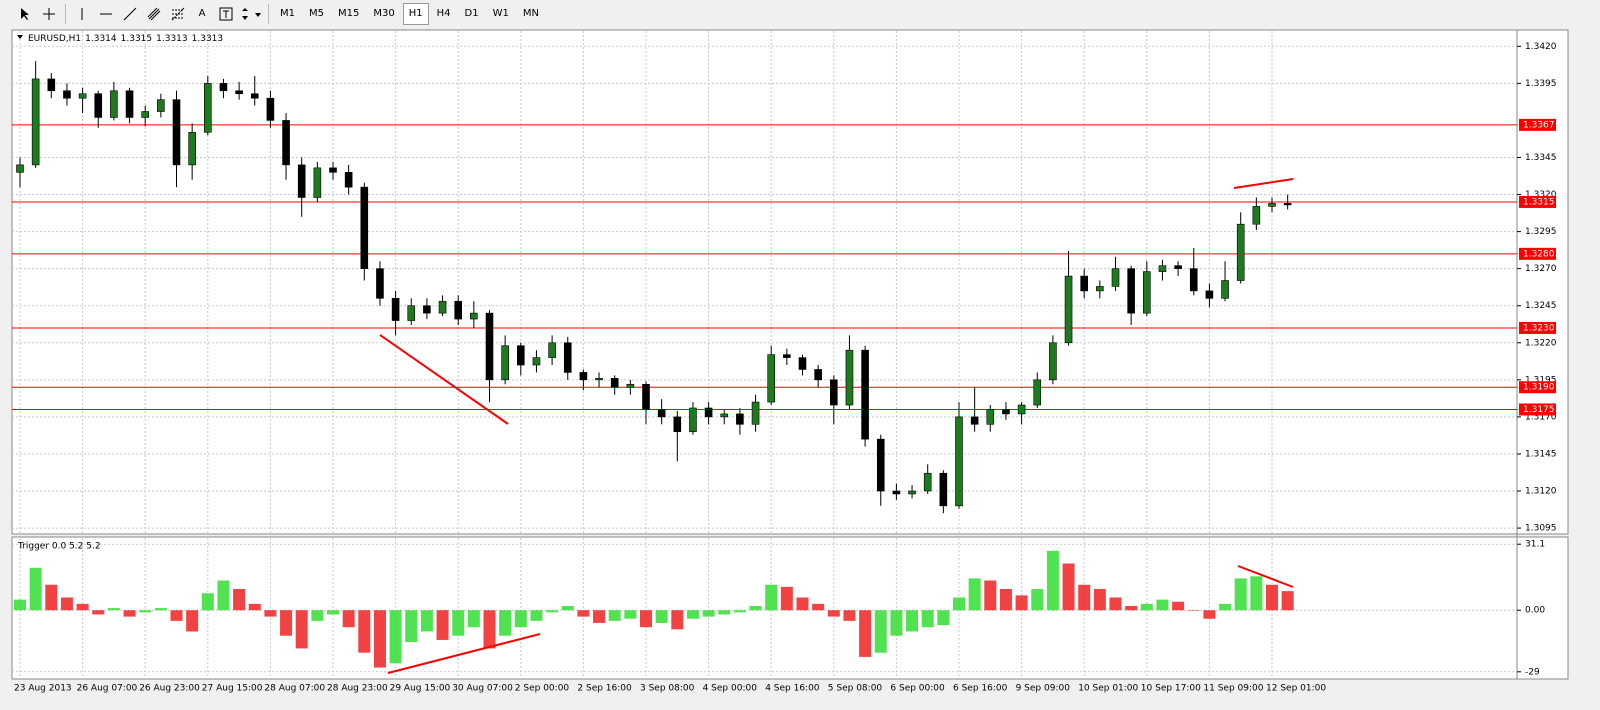 The height and width of the screenshot is (710, 1600). Describe the element at coordinates (137, 39) in the screenshot. I see `header-item: 1.3315` at that location.